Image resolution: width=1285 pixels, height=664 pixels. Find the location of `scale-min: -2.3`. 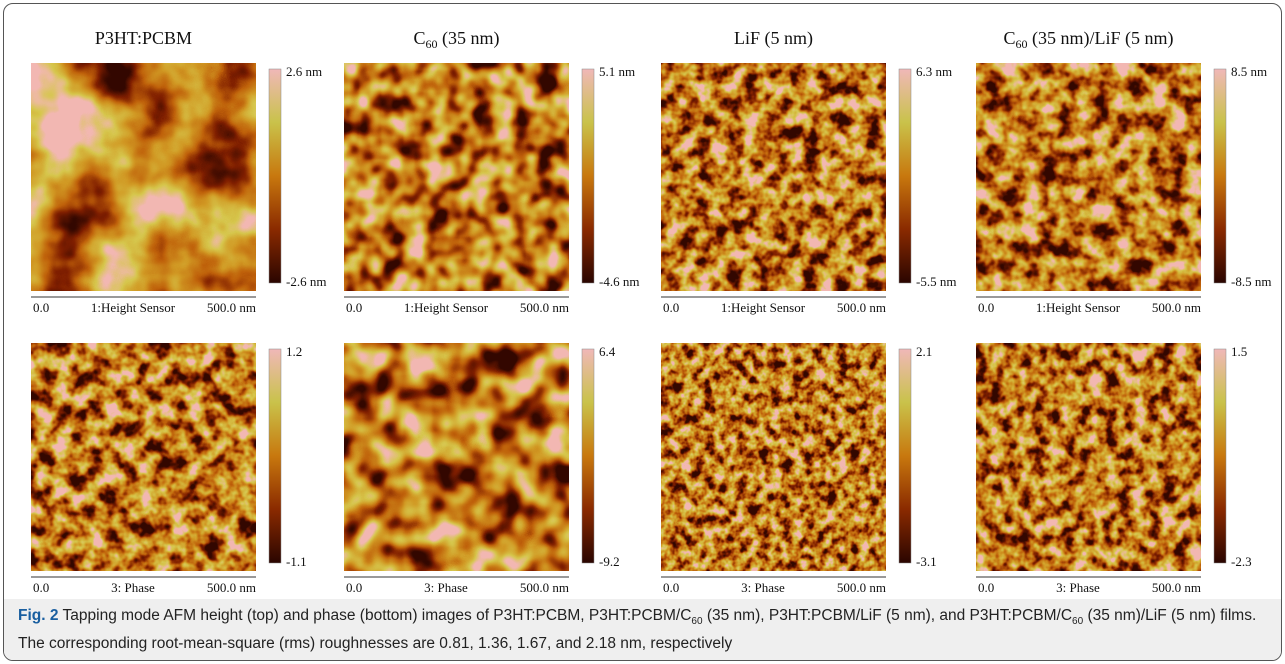

scale-min: -2.3 is located at coordinates (1241, 561).